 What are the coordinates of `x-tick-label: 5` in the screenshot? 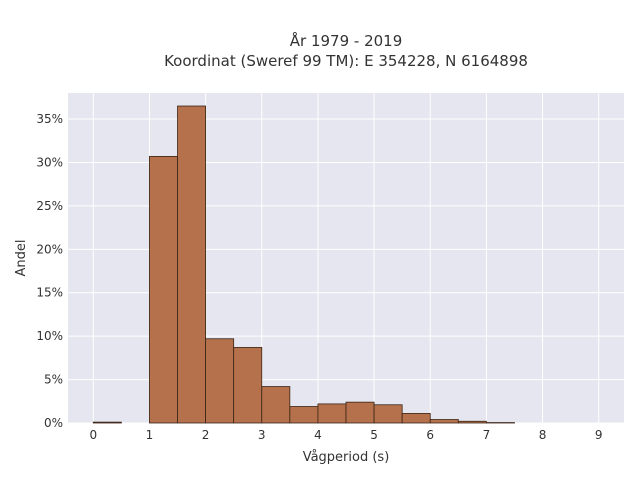 It's located at (374, 435).